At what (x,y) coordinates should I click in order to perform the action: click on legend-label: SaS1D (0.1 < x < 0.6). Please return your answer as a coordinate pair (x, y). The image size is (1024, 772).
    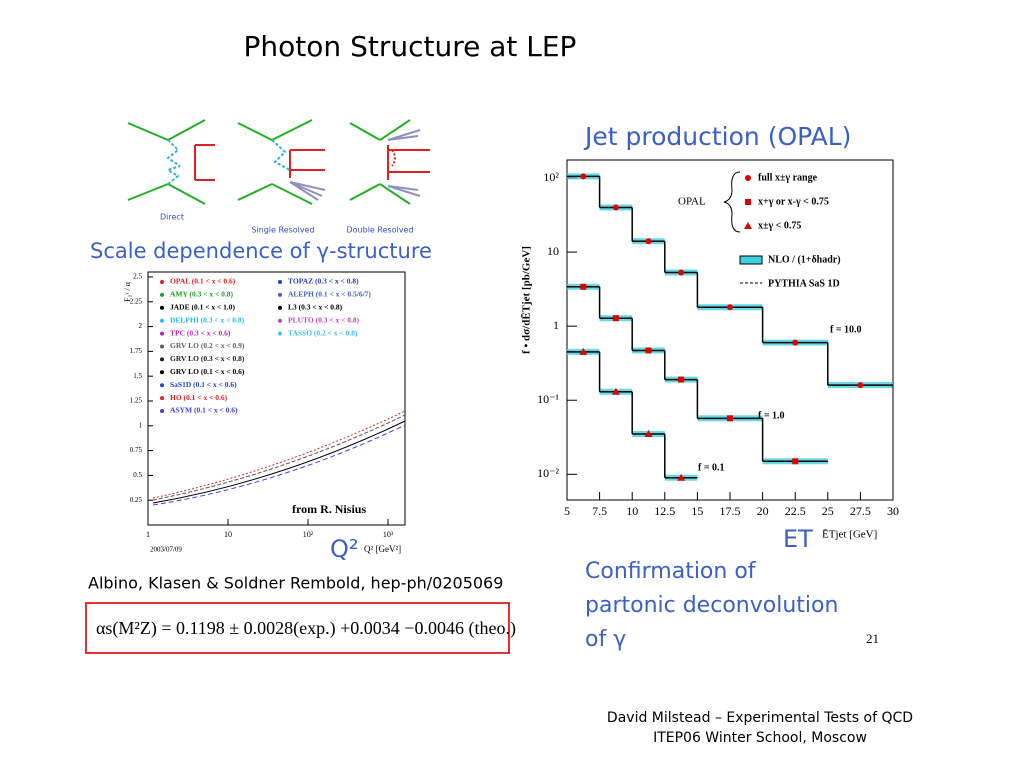
    Looking at the image, I should click on (203, 384).